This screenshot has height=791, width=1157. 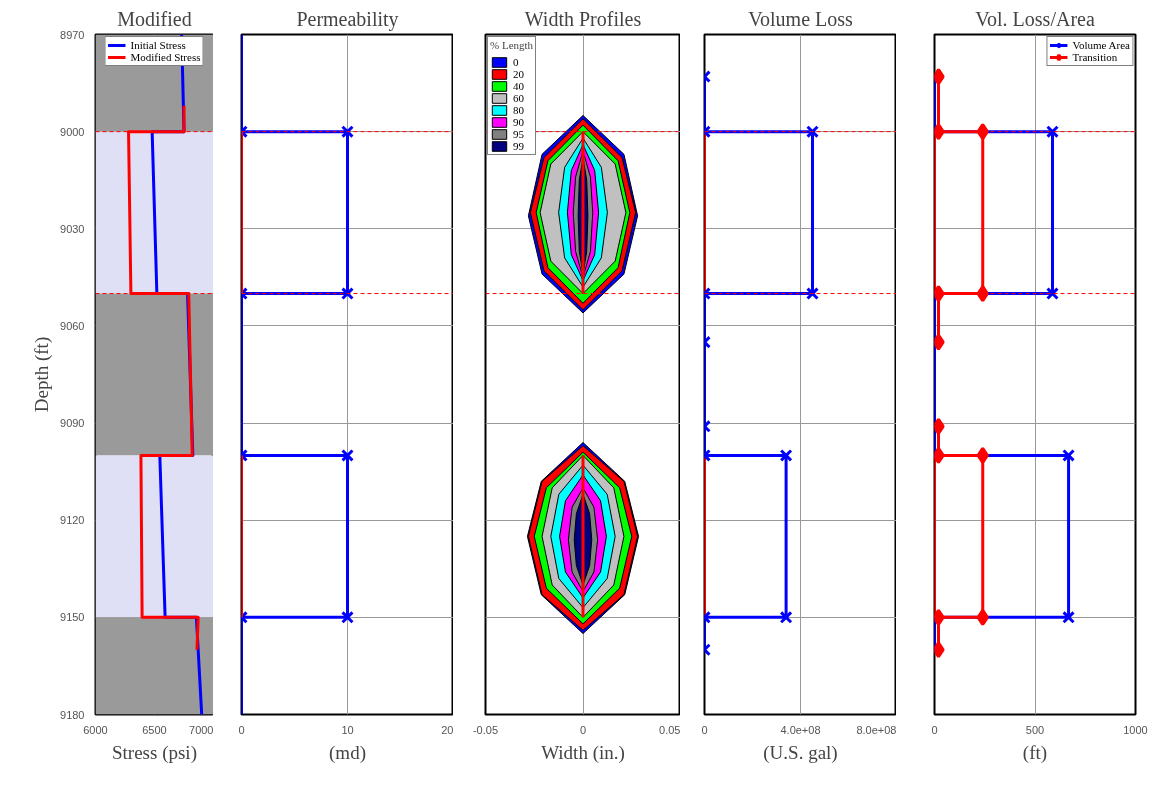 What do you see at coordinates (519, 74) in the screenshot?
I see `legend-label: 20` at bounding box center [519, 74].